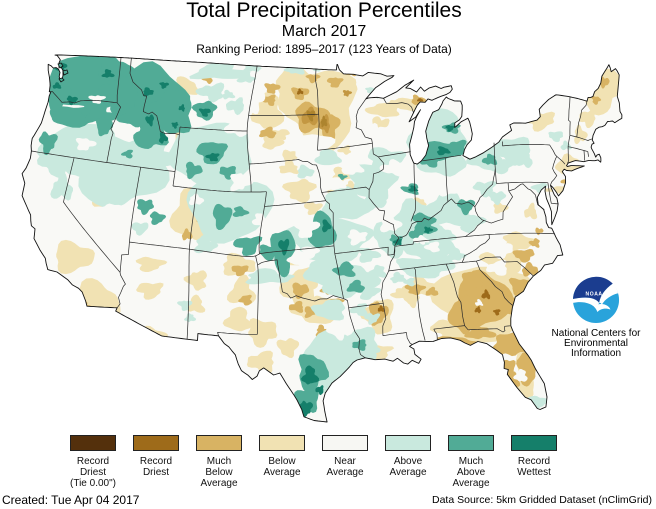  Describe the element at coordinates (594, 295) in the screenshot. I see `svg-text: NOAA` at that location.